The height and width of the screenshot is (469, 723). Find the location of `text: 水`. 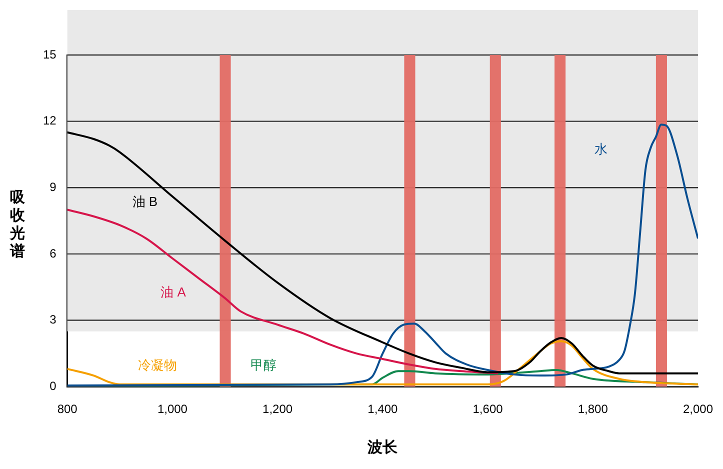

text: 水 is located at coordinates (601, 148).